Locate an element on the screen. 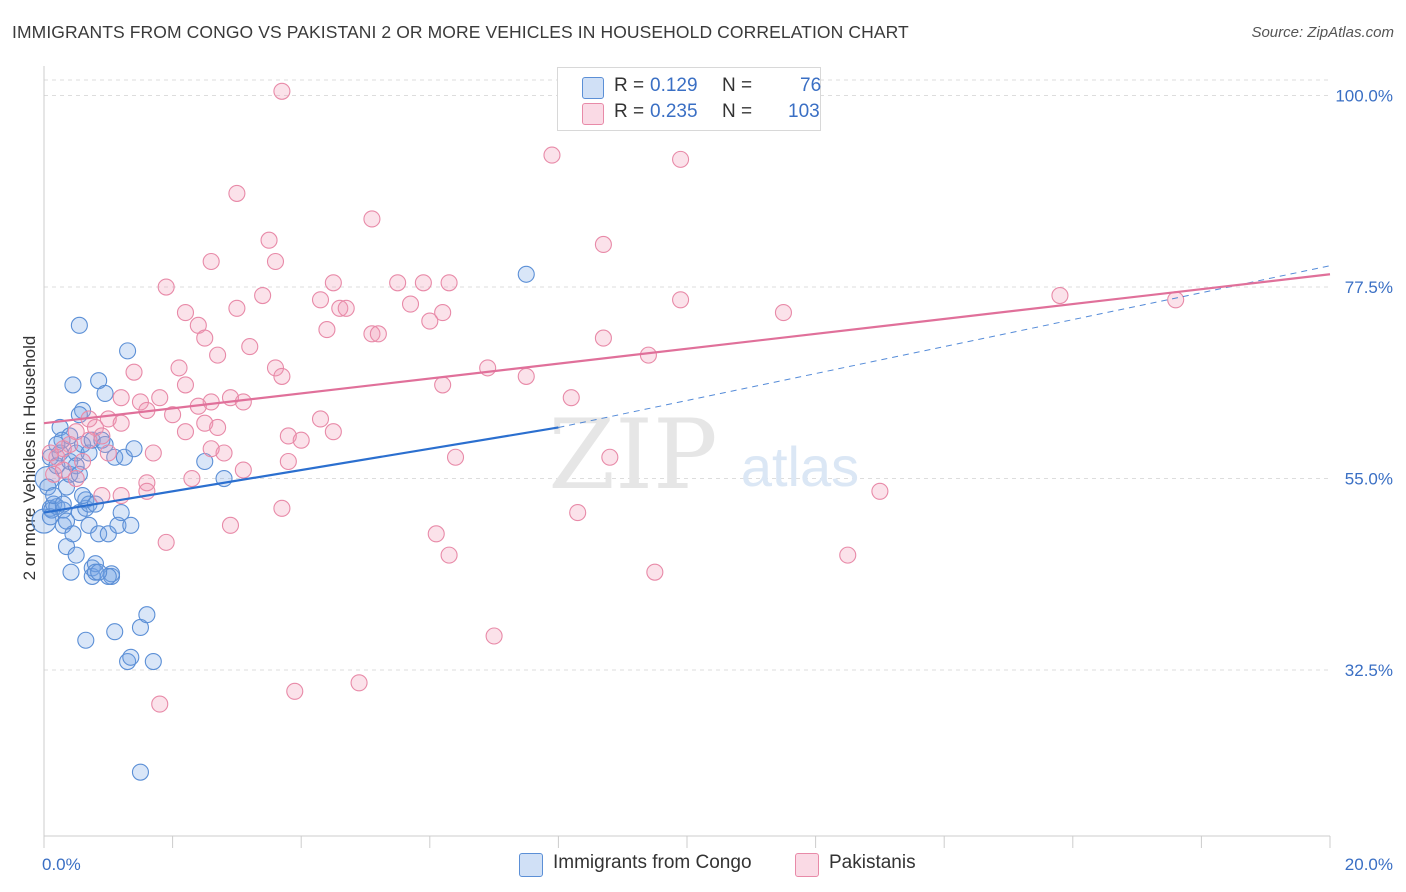 This screenshot has width=1406, height=892. y-tick-label: 55.0% is located at coordinates (1369, 479).